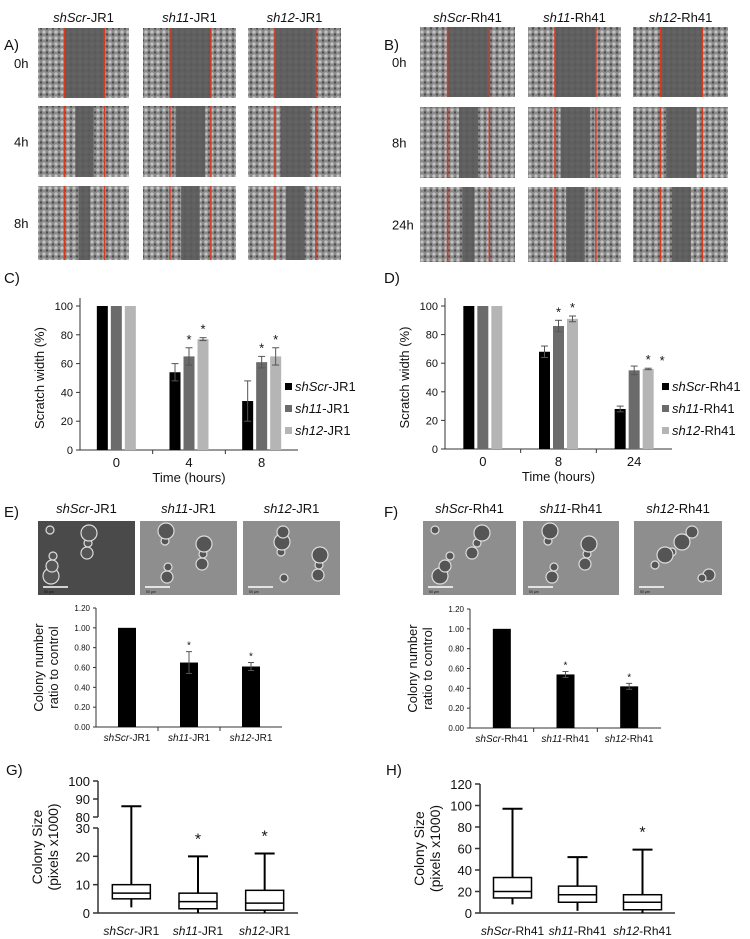 The width and height of the screenshot is (750, 939). Describe the element at coordinates (131, 931) in the screenshot. I see `x-tick-label: shScr-JR1` at that location.